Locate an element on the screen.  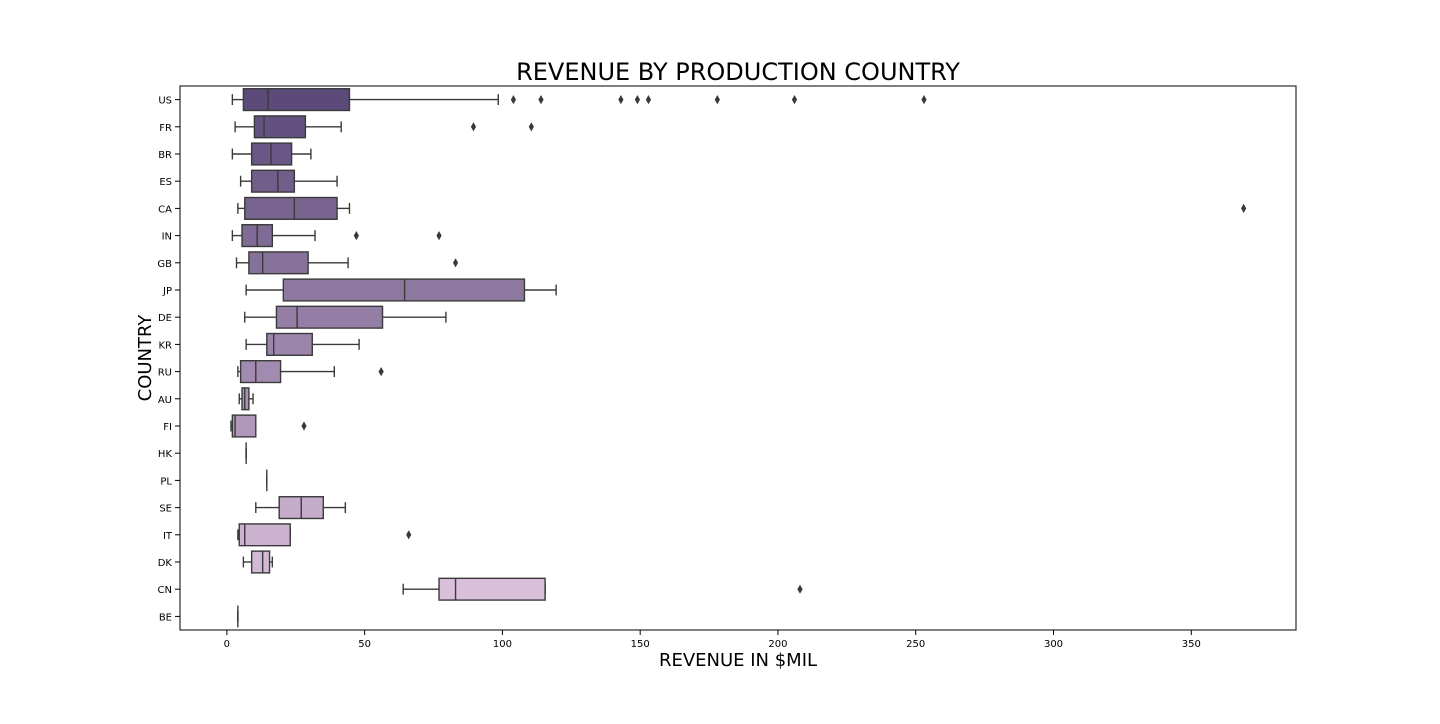
x-tick-label: 50 is located at coordinates (364, 644).